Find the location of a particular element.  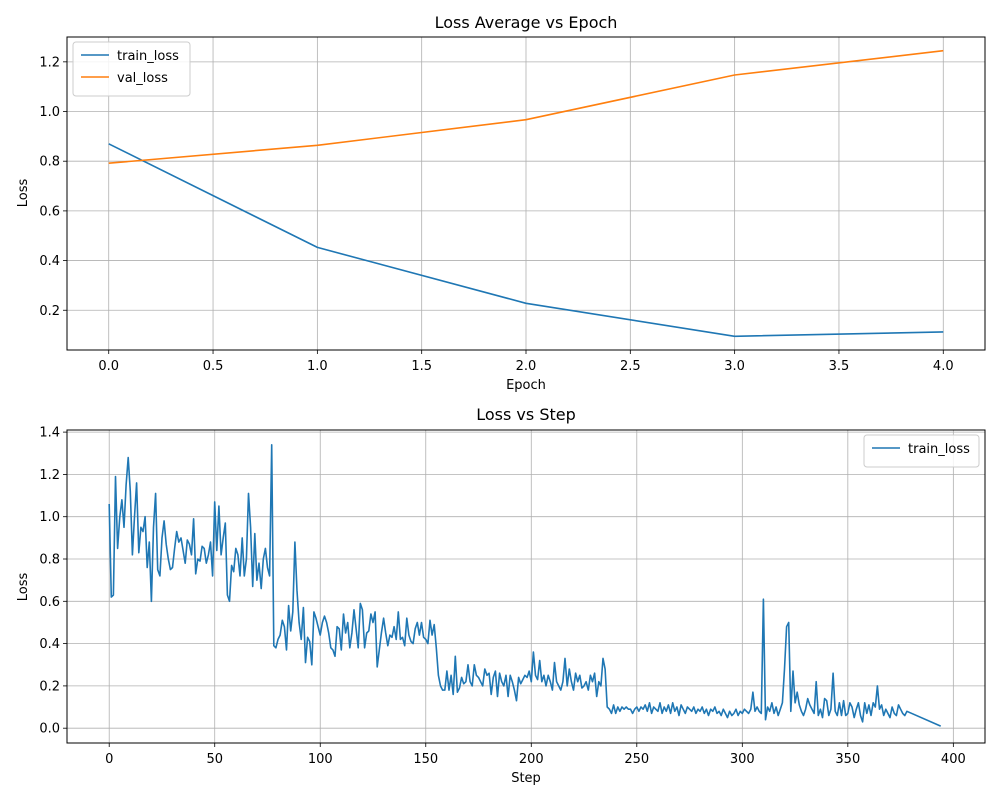

x-tick-label: 50 is located at coordinates (214, 759).